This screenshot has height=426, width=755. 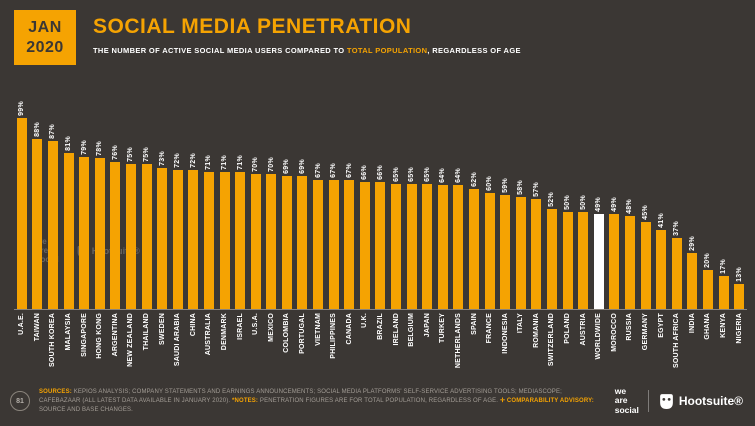 What do you see at coordinates (53, 340) in the screenshot?
I see `category-label: SOUTH KOREA` at bounding box center [53, 340].